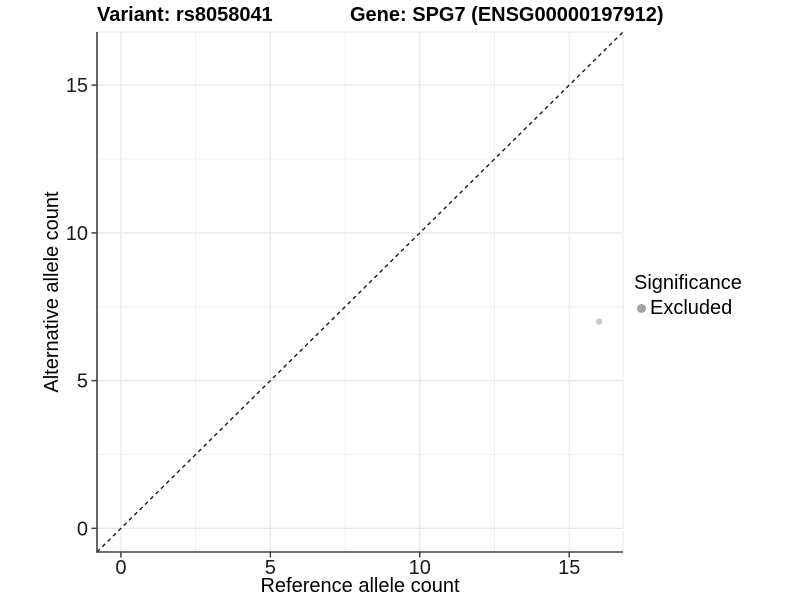 The height and width of the screenshot is (600, 800). What do you see at coordinates (82, 382) in the screenshot?
I see `y-tick-label: 5` at bounding box center [82, 382].